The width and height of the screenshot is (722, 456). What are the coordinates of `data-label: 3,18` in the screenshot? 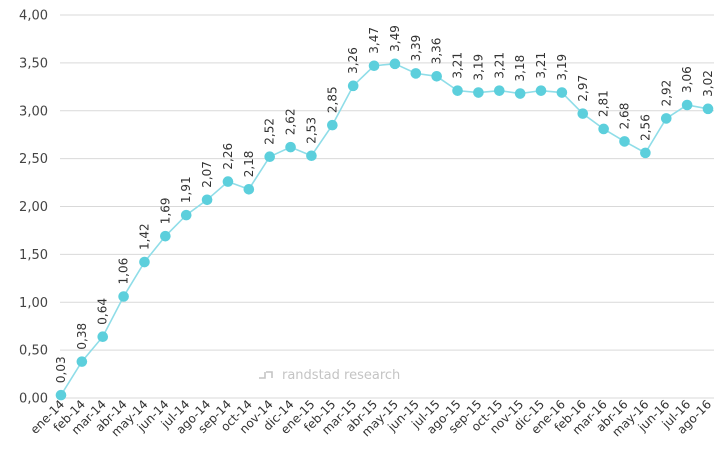 It's located at (520, 68).